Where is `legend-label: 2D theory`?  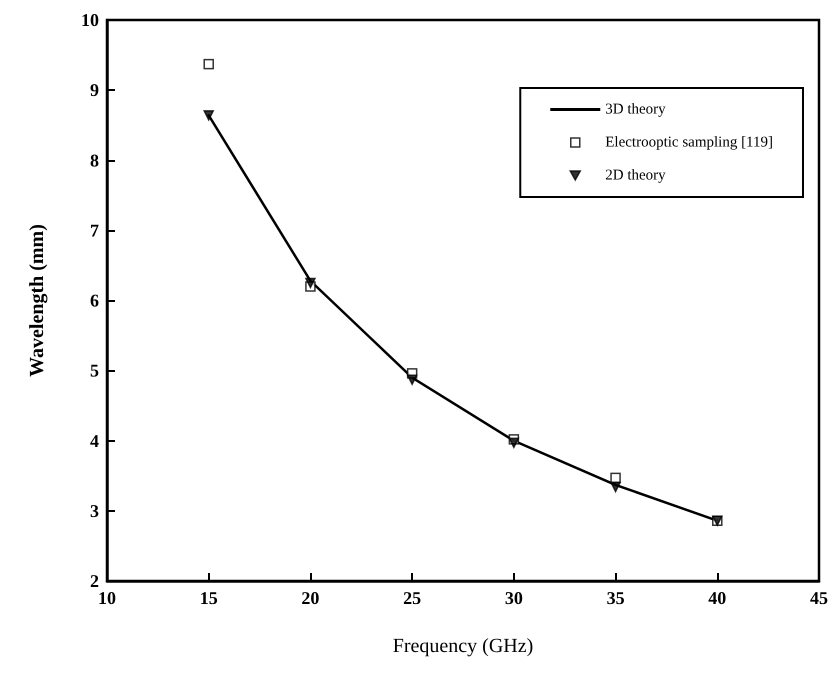 legend-label: 2D theory is located at coordinates (635, 176).